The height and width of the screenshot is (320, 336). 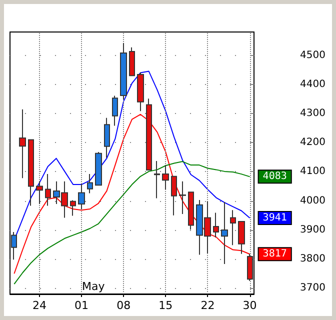 What do you see at coordinates (313, 84) in the screenshot?
I see `y-tick-label: 4400` at bounding box center [313, 84].